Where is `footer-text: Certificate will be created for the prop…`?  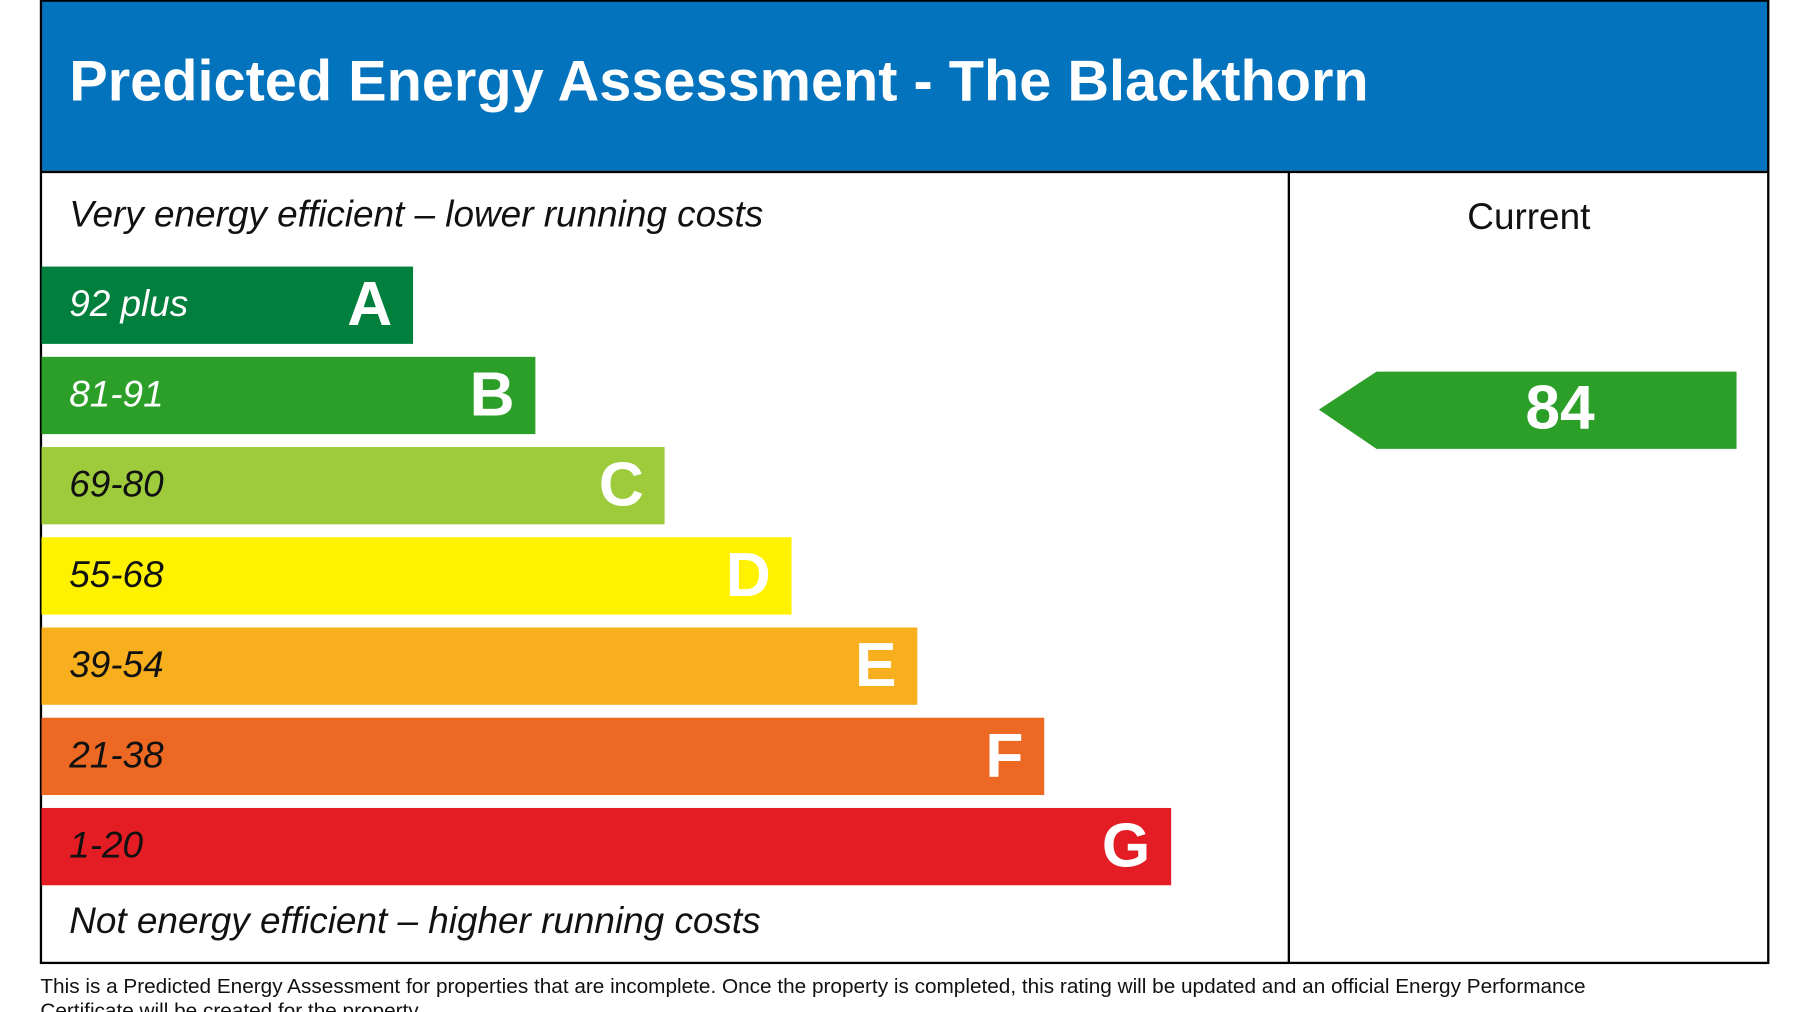 footer-text: Certificate will be created for the prop… is located at coordinates (231, 1005).